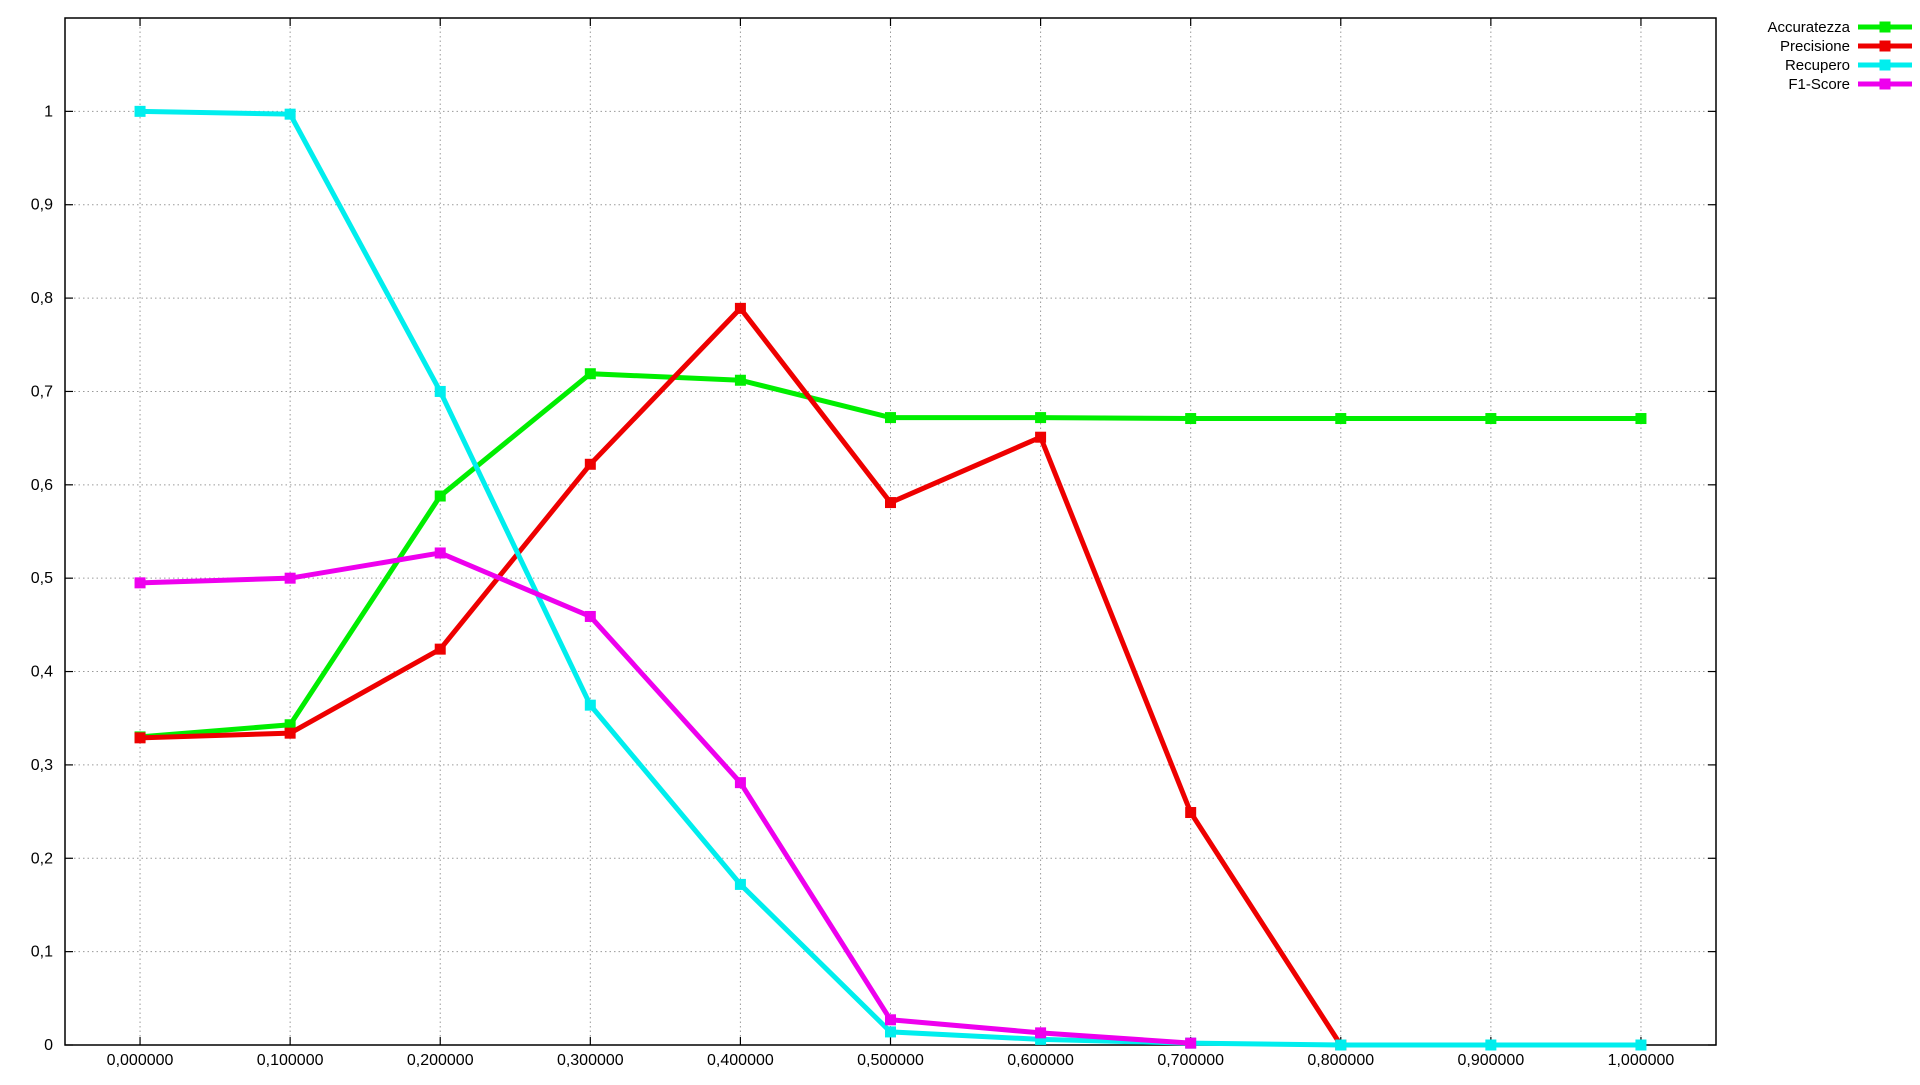  I want to click on legend: Accuratezza Precisione Recupero F1-Score, so click(1839, 56).